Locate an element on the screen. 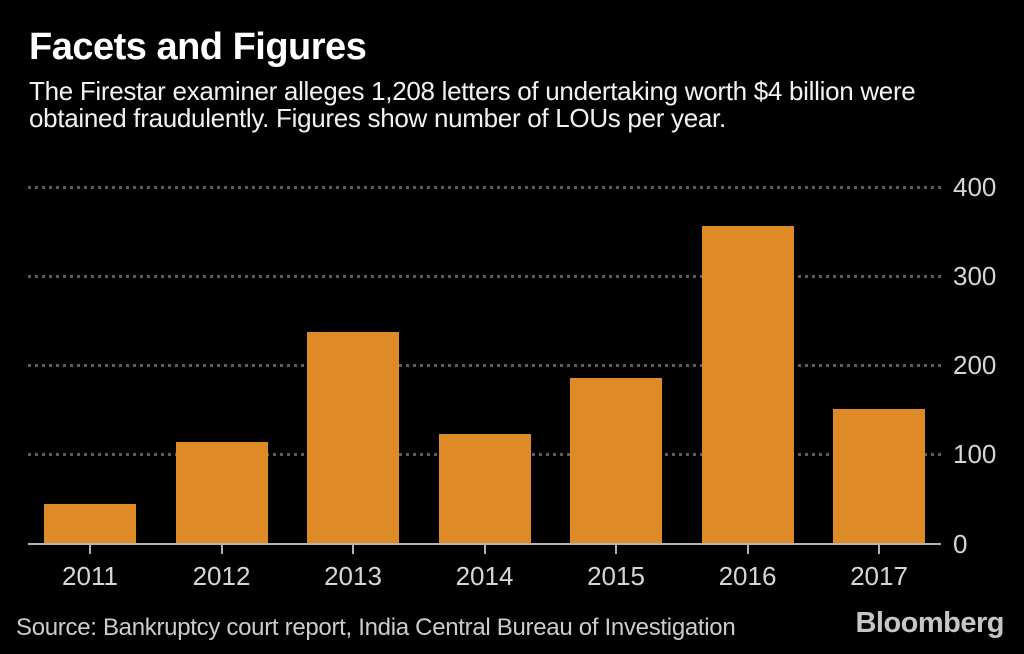 This screenshot has width=1024, height=654. y-axis-label-0: 0 is located at coordinates (960, 544).